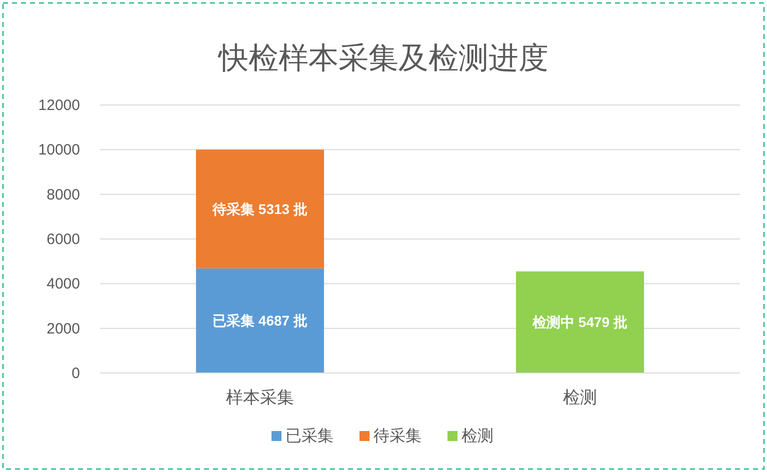 The height and width of the screenshot is (472, 767). I want to click on y-tick-label: 12000, so click(59, 105).